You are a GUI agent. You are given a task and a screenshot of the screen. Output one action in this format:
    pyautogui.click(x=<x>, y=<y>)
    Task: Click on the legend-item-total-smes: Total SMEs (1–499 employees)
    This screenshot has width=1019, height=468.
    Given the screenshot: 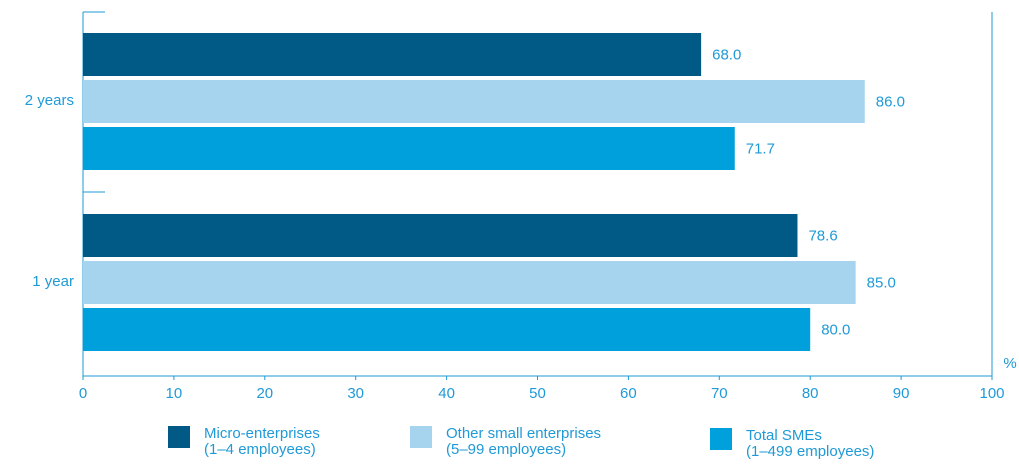 What is the action you would take?
    pyautogui.click(x=792, y=444)
    